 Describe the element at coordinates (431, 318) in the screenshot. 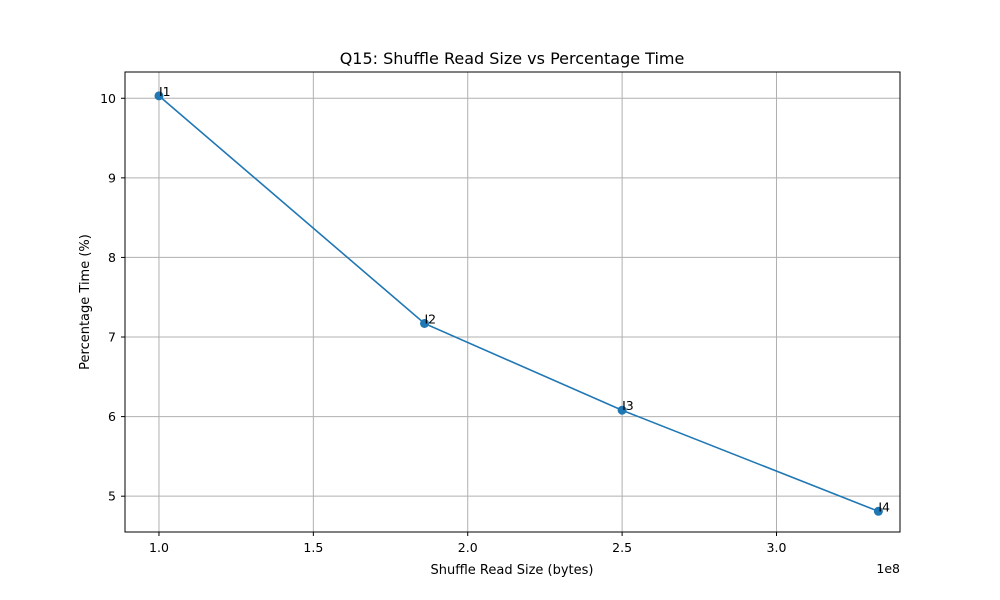

I see `data-point-label: I2` at that location.